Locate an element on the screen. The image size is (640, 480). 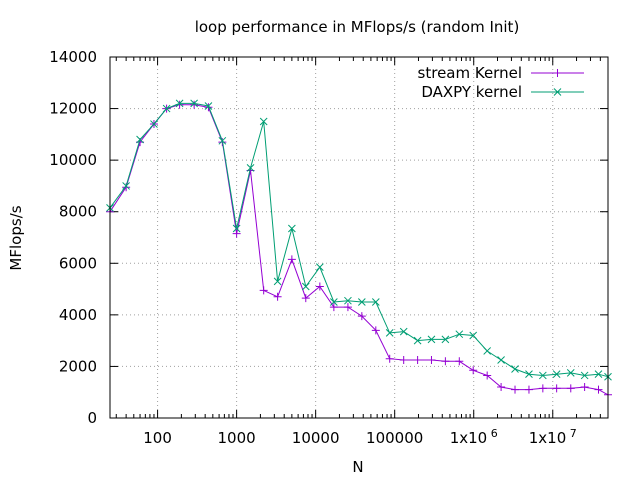
x-tick-label: 1000 is located at coordinates (237, 438).